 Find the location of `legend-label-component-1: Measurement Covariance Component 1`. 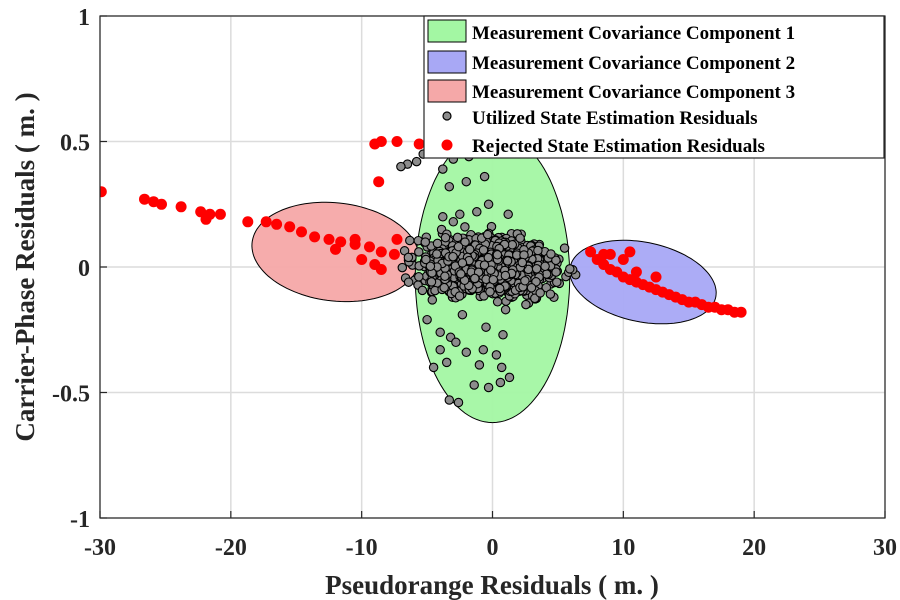

legend-label-component-1: Measurement Covariance Component 1 is located at coordinates (633, 33).